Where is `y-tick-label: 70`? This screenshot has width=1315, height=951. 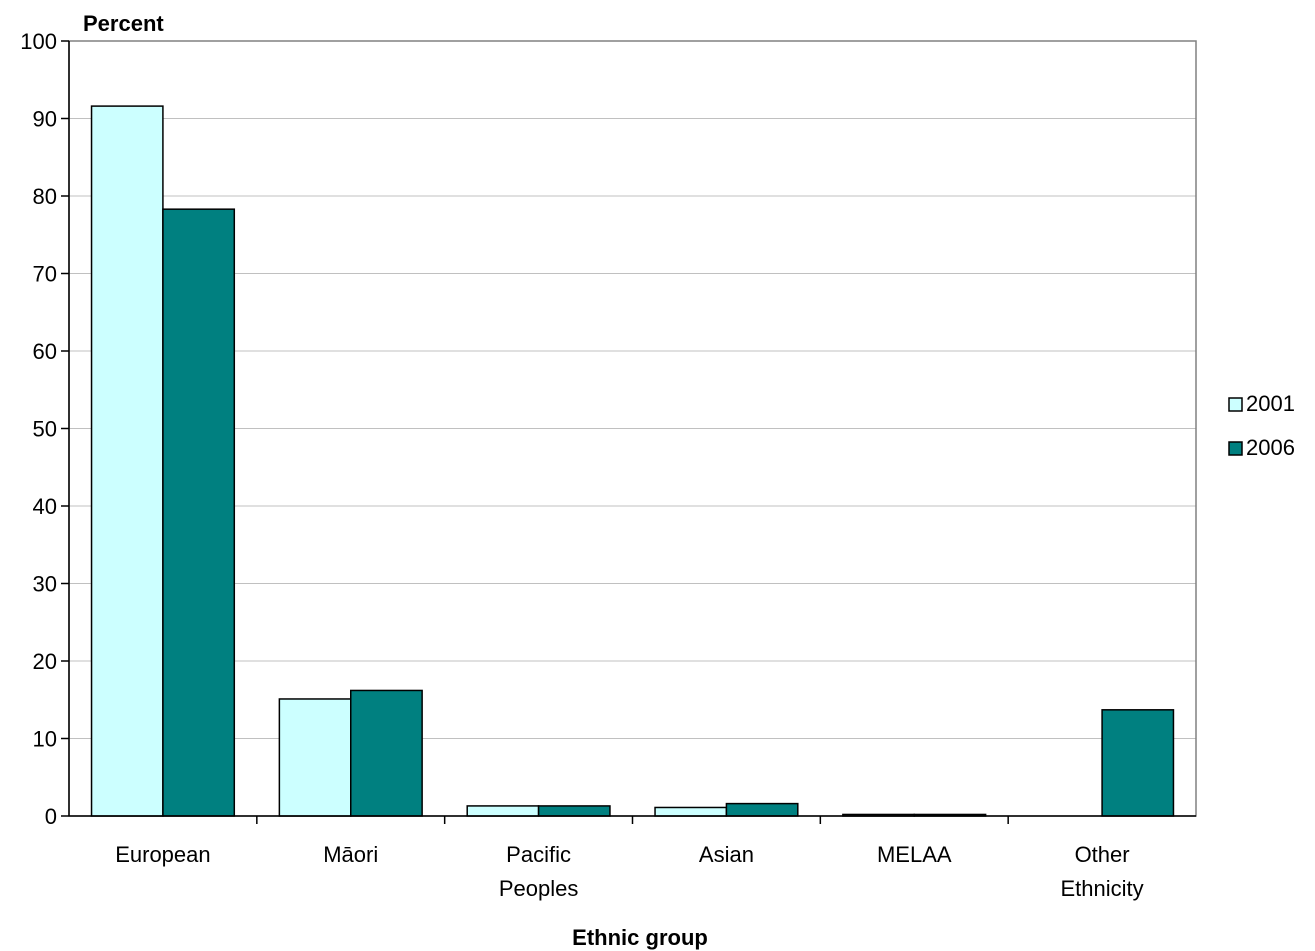
y-tick-label: 70 is located at coordinates (45, 274).